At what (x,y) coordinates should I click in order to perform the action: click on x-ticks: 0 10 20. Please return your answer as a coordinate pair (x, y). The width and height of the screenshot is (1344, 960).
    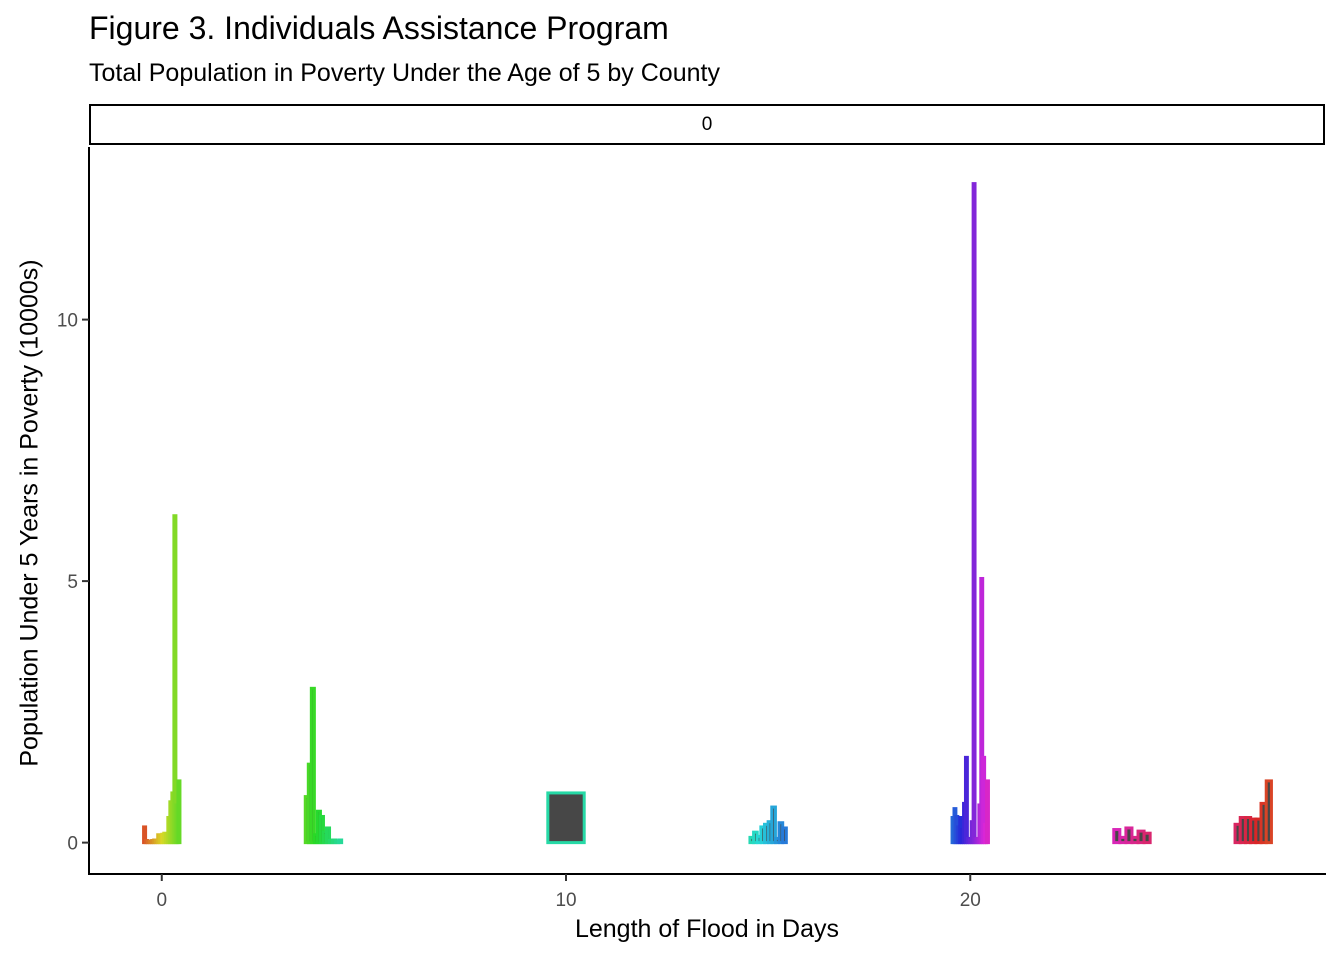
    Looking at the image, I should click on (568, 892).